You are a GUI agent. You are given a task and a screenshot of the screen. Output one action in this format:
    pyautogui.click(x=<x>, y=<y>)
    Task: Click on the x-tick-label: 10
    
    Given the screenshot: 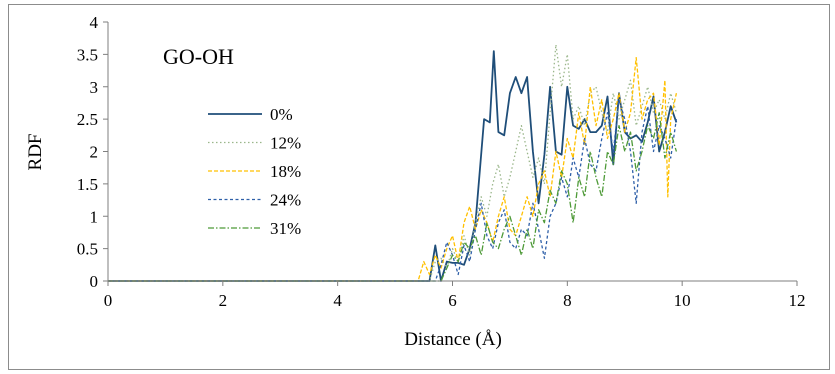 What is the action you would take?
    pyautogui.click(x=682, y=300)
    